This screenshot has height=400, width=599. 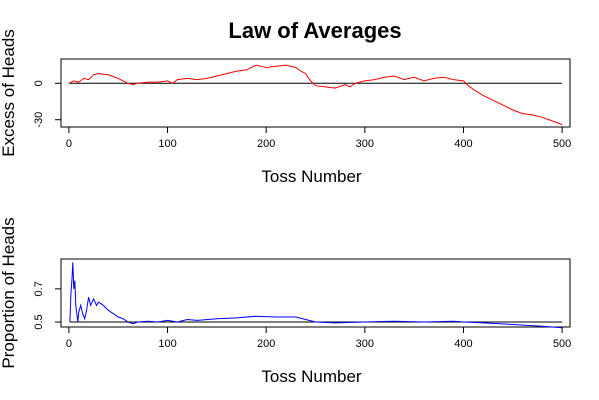 I want to click on excess-of-heads-line, so click(x=315, y=95).